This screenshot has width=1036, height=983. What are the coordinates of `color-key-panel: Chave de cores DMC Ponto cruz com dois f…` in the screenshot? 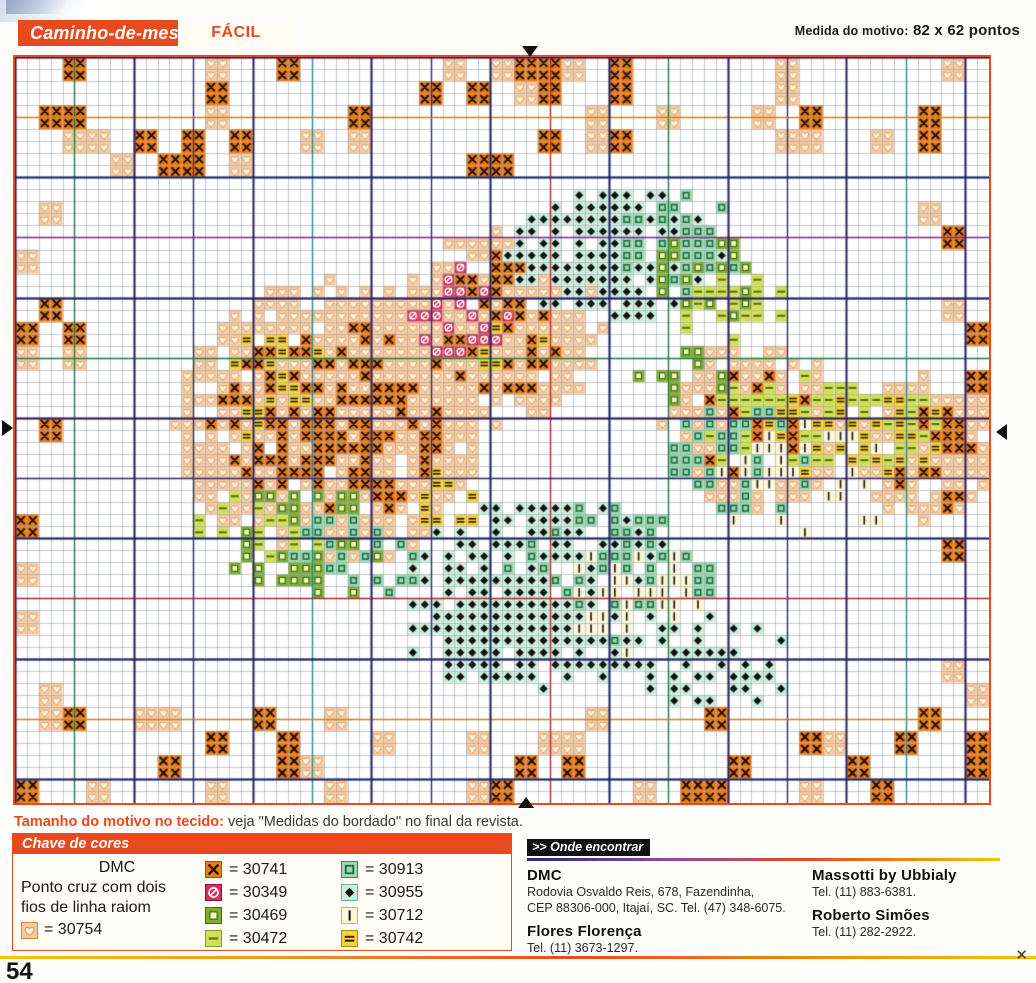 It's located at (262, 892).